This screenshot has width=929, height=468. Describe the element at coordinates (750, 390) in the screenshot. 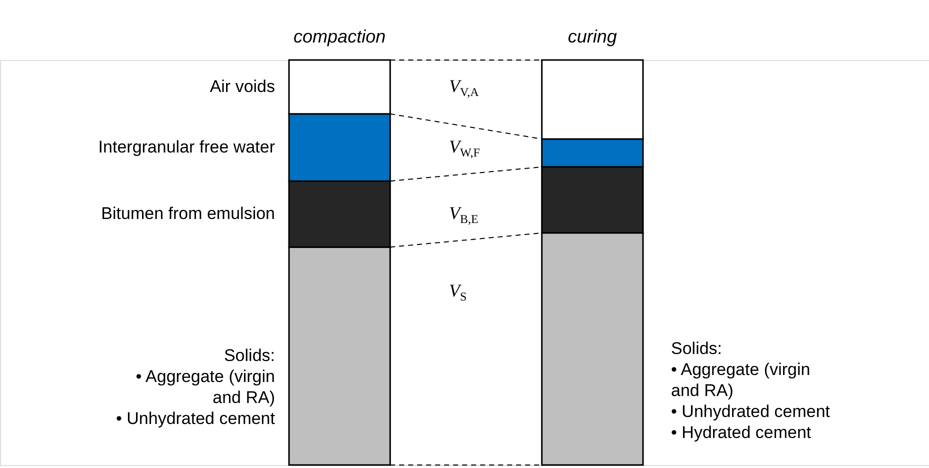

I see `annotation: Solids: • Aggregate (virgin and RA) • Unhydrated cement • Hydrated cement` at that location.